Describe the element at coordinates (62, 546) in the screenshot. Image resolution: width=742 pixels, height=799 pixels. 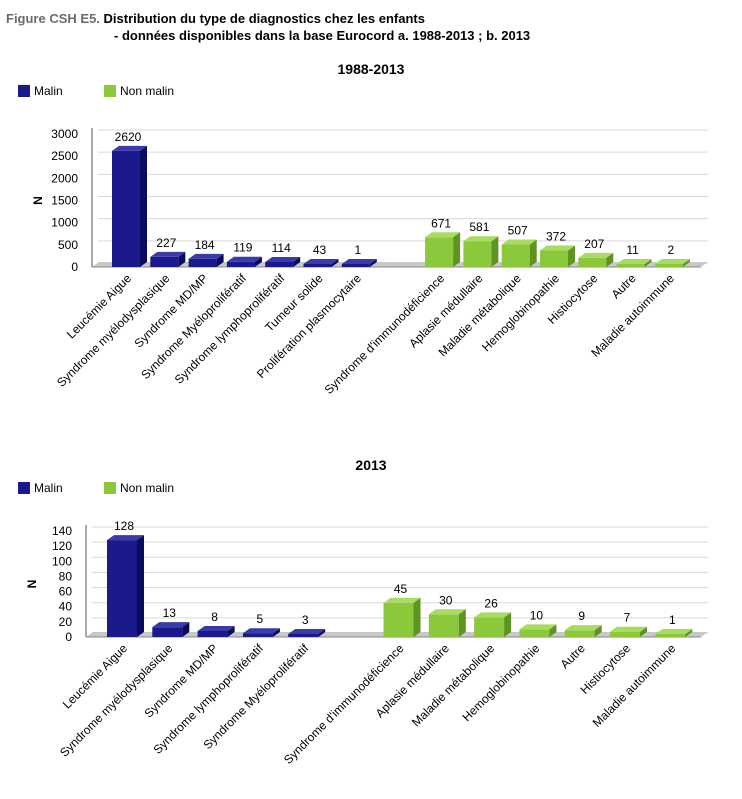
I see `y-tick-label: 120` at that location.